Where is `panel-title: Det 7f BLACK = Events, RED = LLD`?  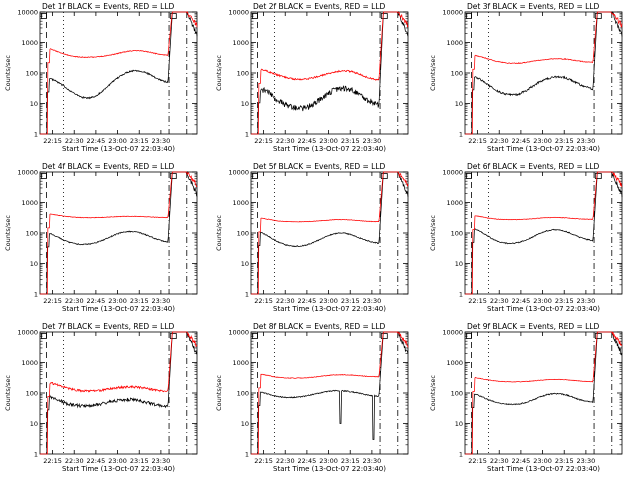
panel-title: Det 7f BLACK = Events, RED = LLD is located at coordinates (108, 326).